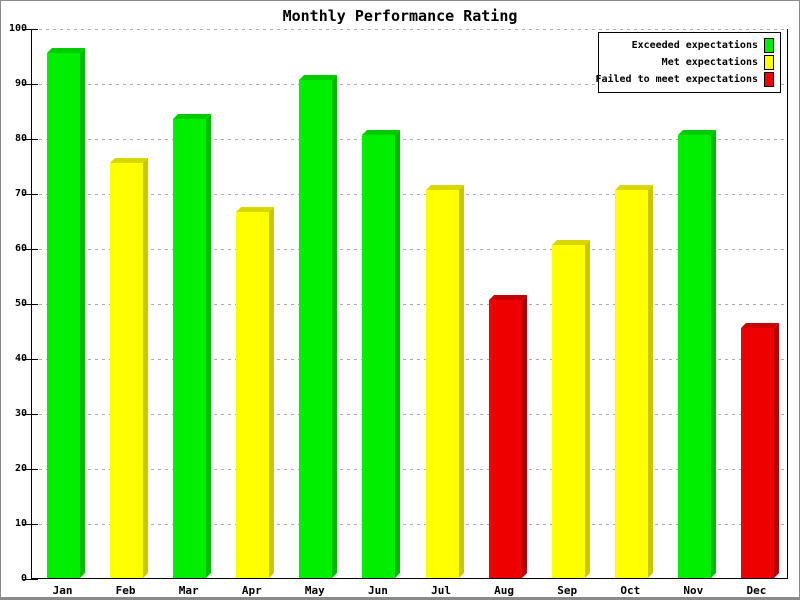 The height and width of the screenshot is (600, 800). Describe the element at coordinates (314, 590) in the screenshot. I see `x-tick-label: May` at that location.